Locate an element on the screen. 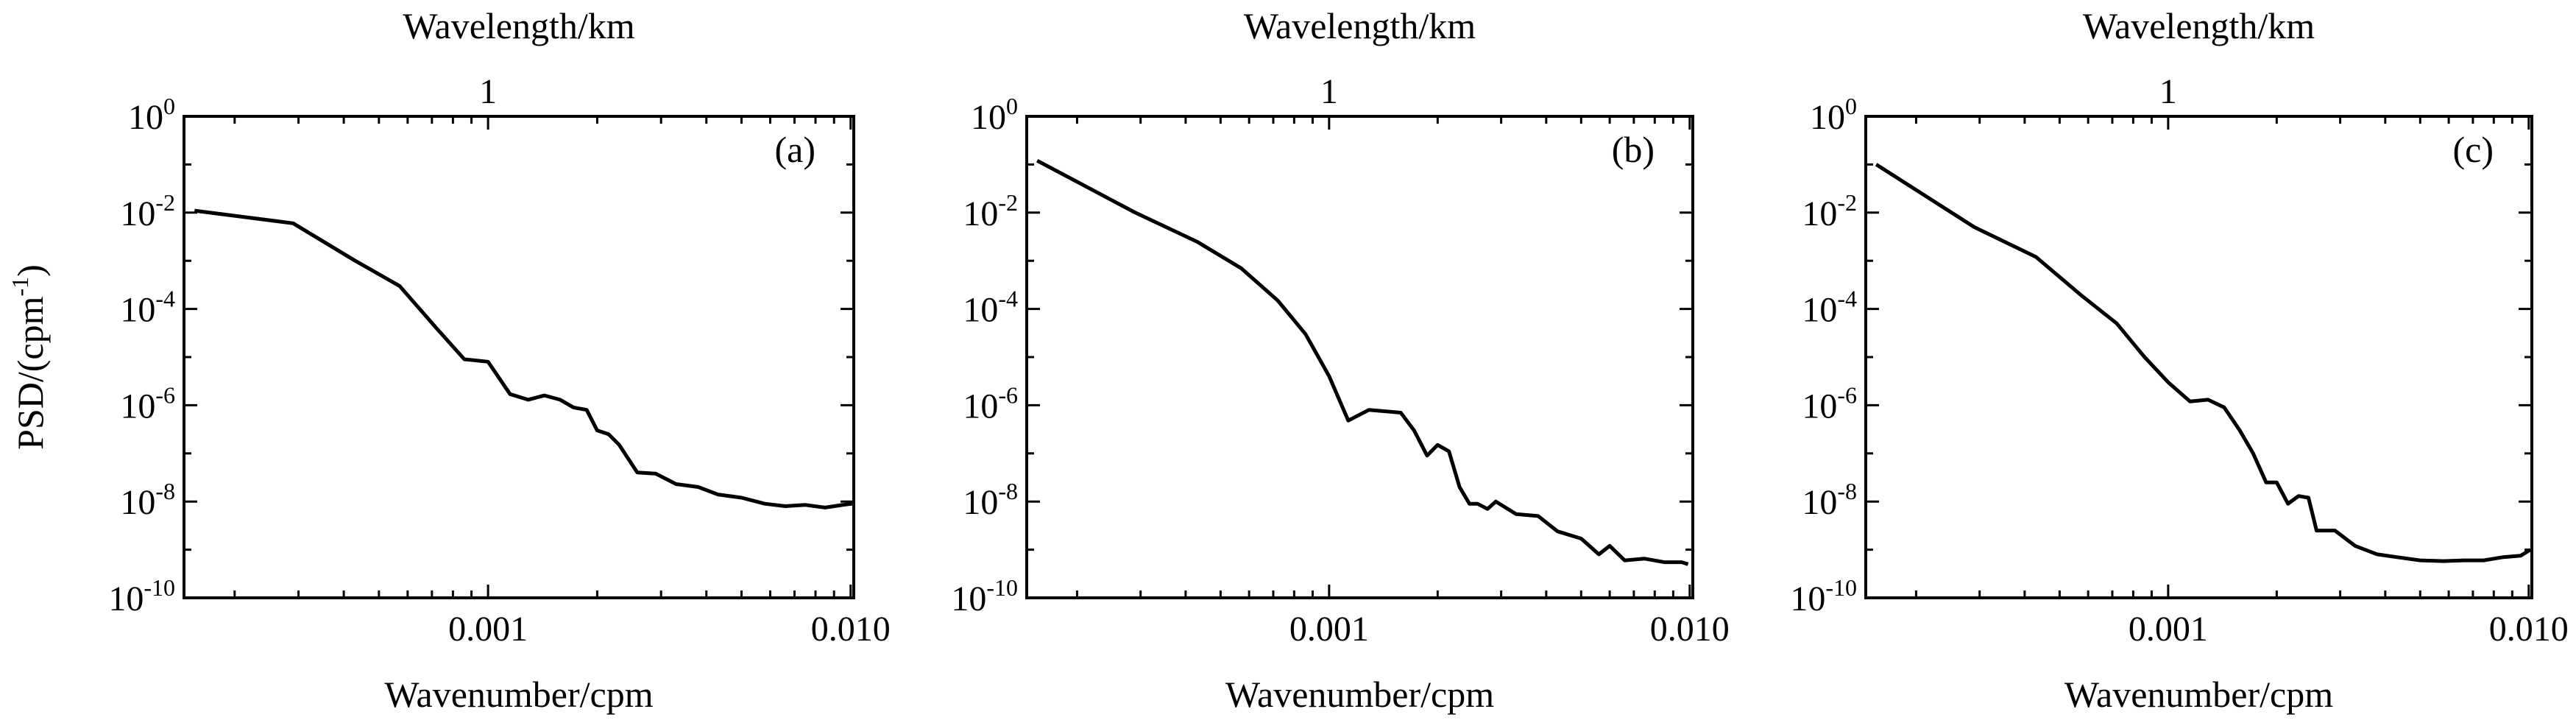 Image resolution: width=2576 pixels, height=723 pixels. panel-label: (a) is located at coordinates (795, 149).